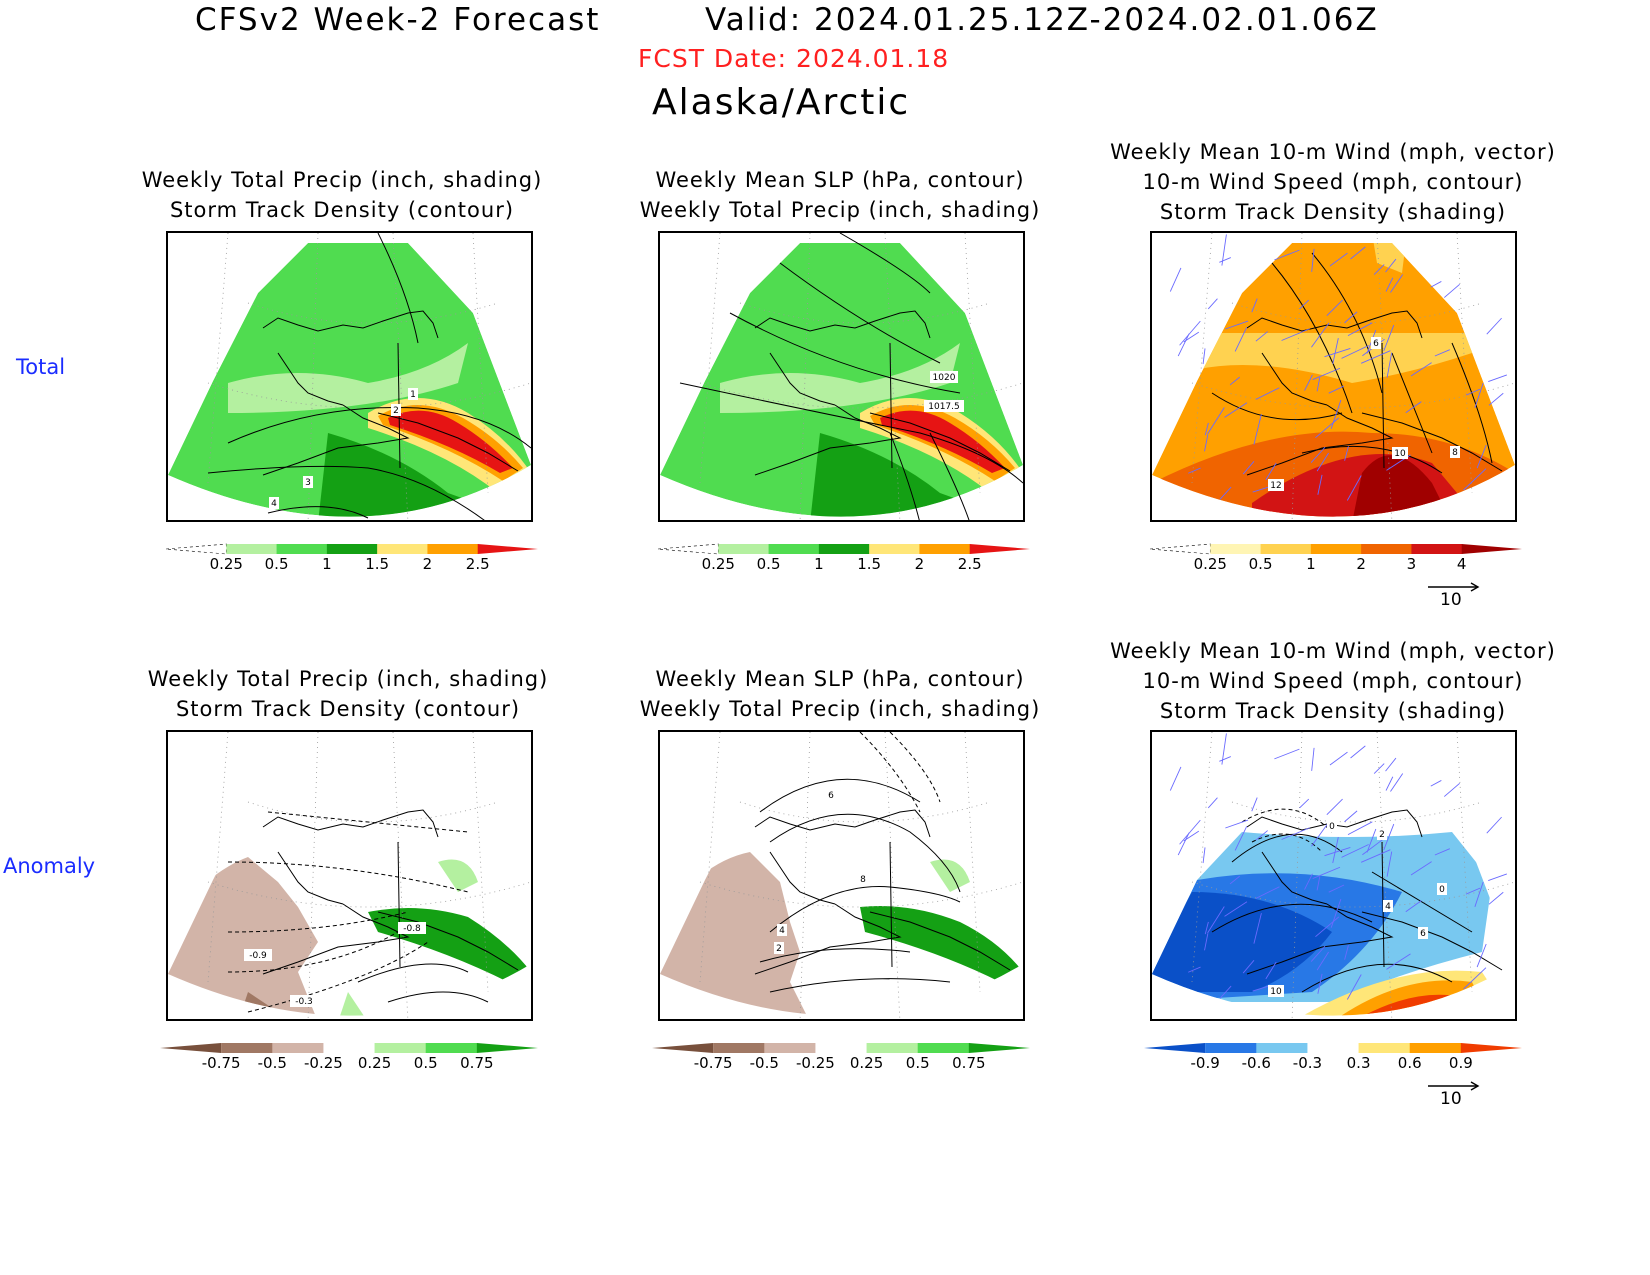  I want to click on precip-fill-0.25-0.5, so click(840, 378).